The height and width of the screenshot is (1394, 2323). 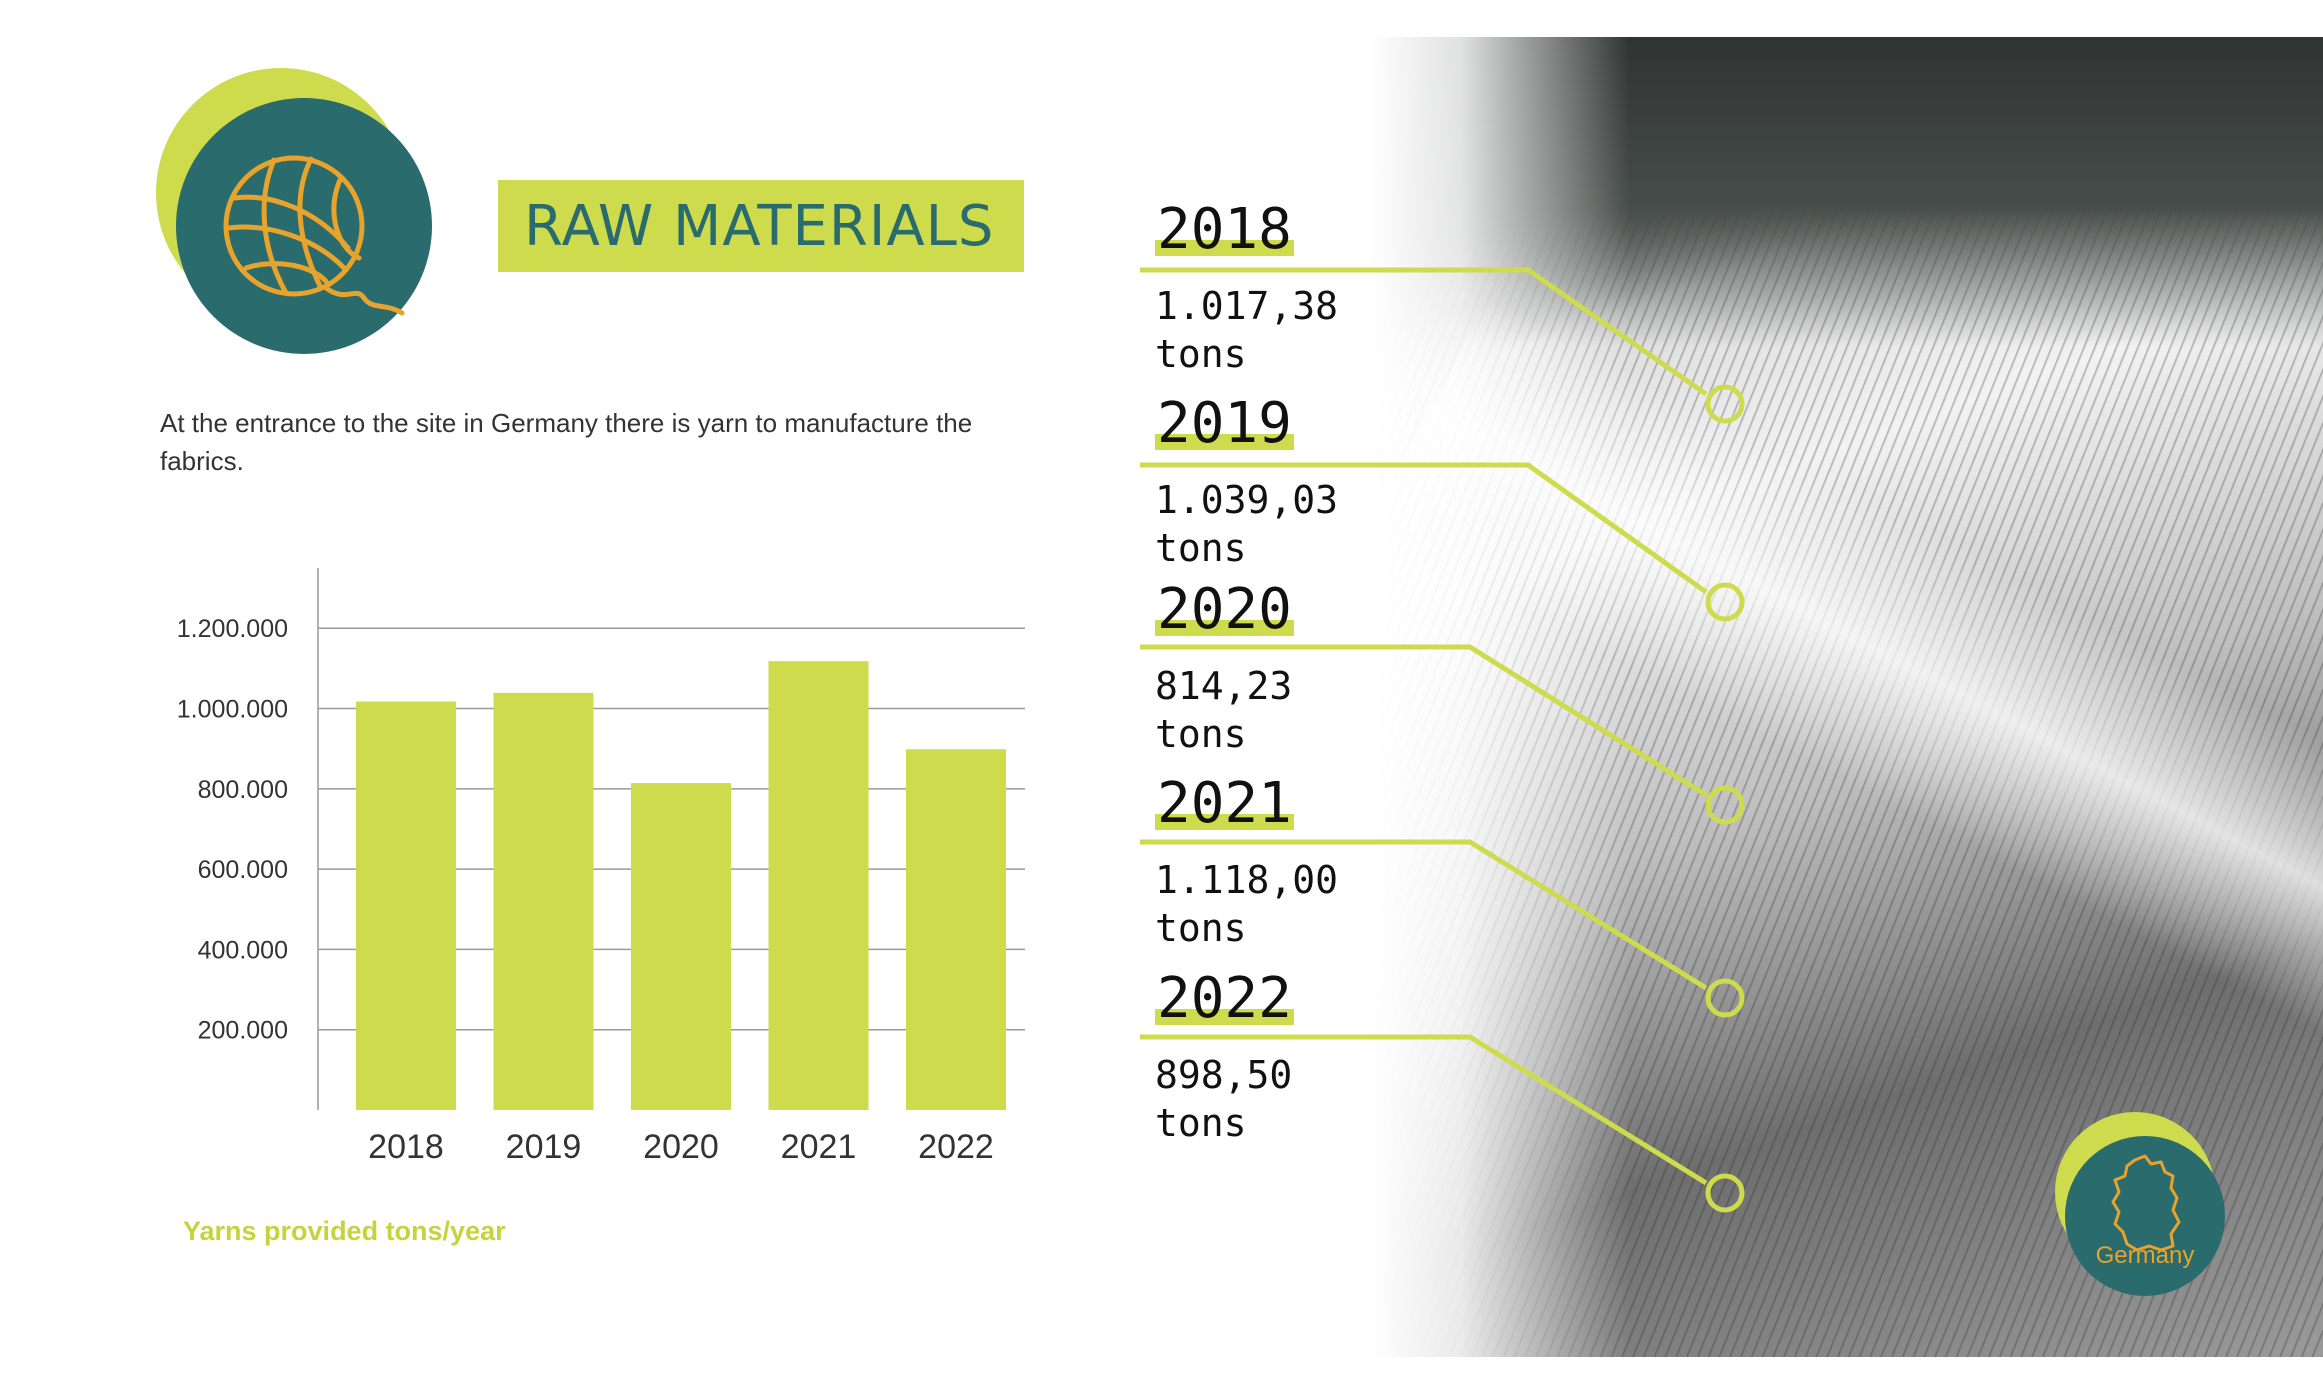 What do you see at coordinates (819, 1147) in the screenshot?
I see `x-tick-label: 2021` at bounding box center [819, 1147].